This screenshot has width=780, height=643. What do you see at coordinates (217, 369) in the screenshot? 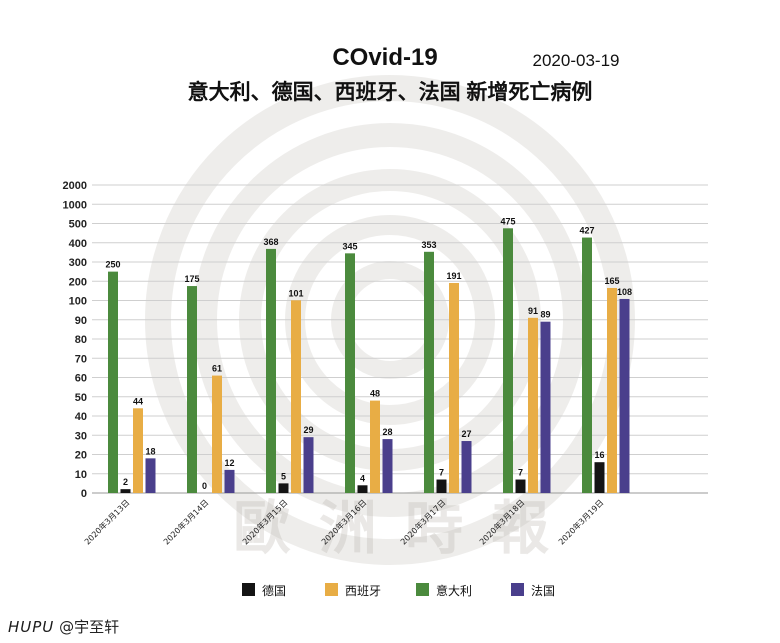
I see `bar-value-label: 61` at bounding box center [217, 369].